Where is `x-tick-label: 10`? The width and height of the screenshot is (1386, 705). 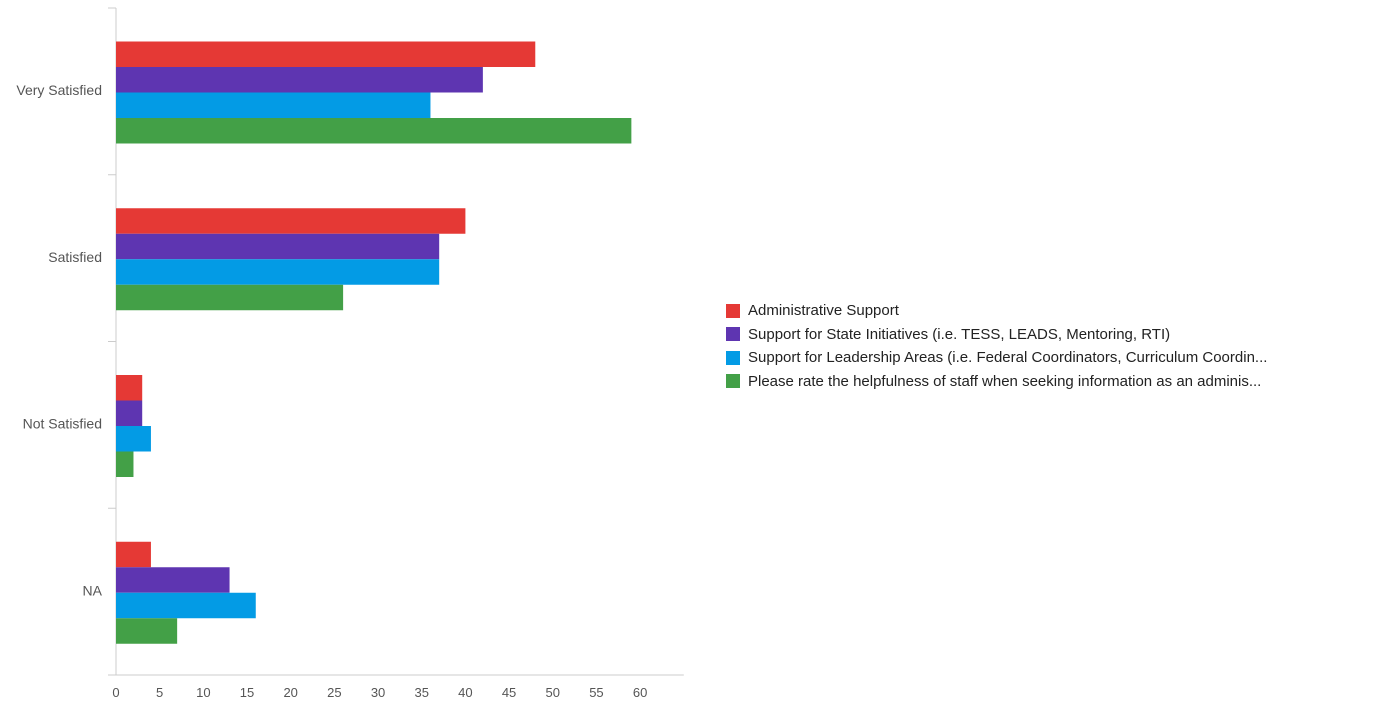 x-tick-label: 10 is located at coordinates (203, 692).